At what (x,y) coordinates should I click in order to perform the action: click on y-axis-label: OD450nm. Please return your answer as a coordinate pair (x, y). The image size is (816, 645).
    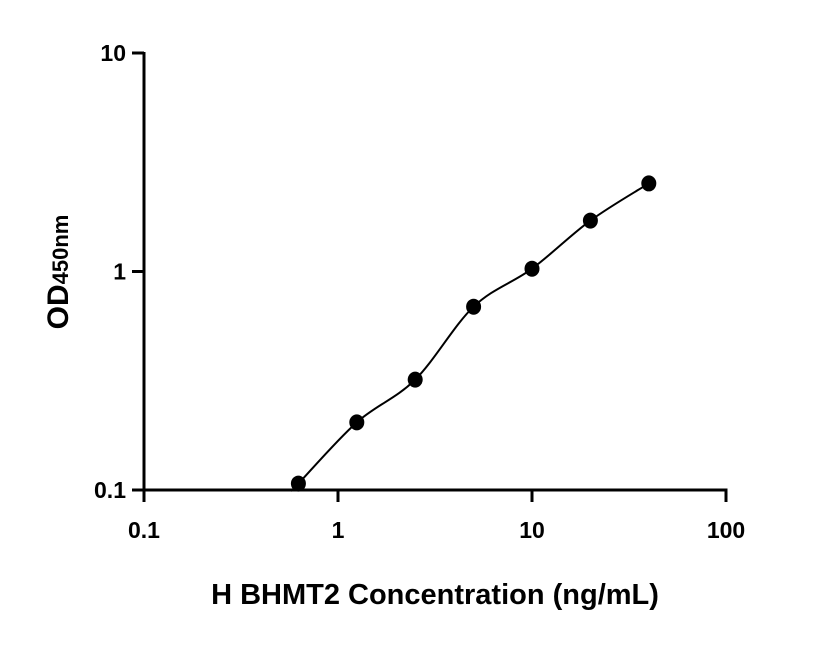
    Looking at the image, I should click on (58, 272).